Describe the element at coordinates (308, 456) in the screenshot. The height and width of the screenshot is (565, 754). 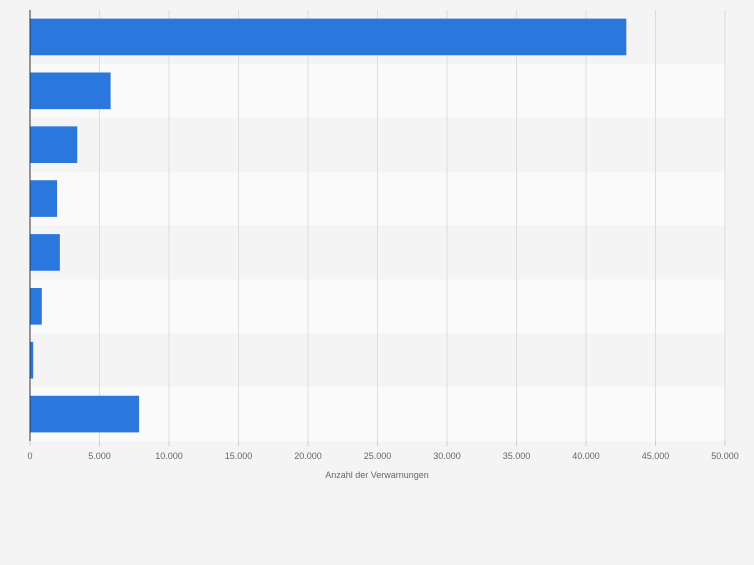
I see `x-tick-label: 20.000` at that location.